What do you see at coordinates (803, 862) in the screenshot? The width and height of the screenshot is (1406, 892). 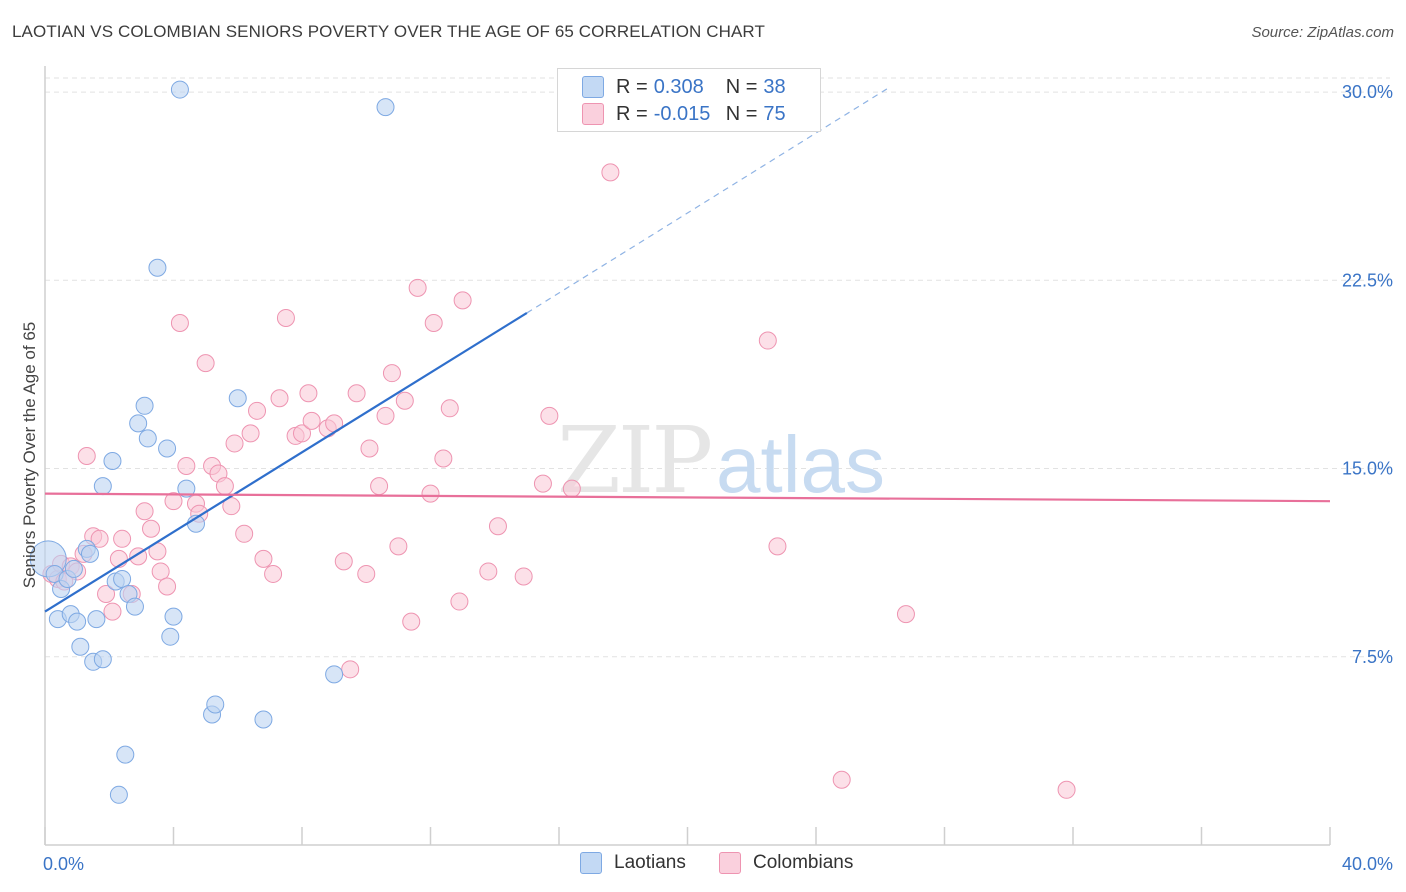 I see `bottom-legend-label-colombians: Colombians` at bounding box center [803, 862].